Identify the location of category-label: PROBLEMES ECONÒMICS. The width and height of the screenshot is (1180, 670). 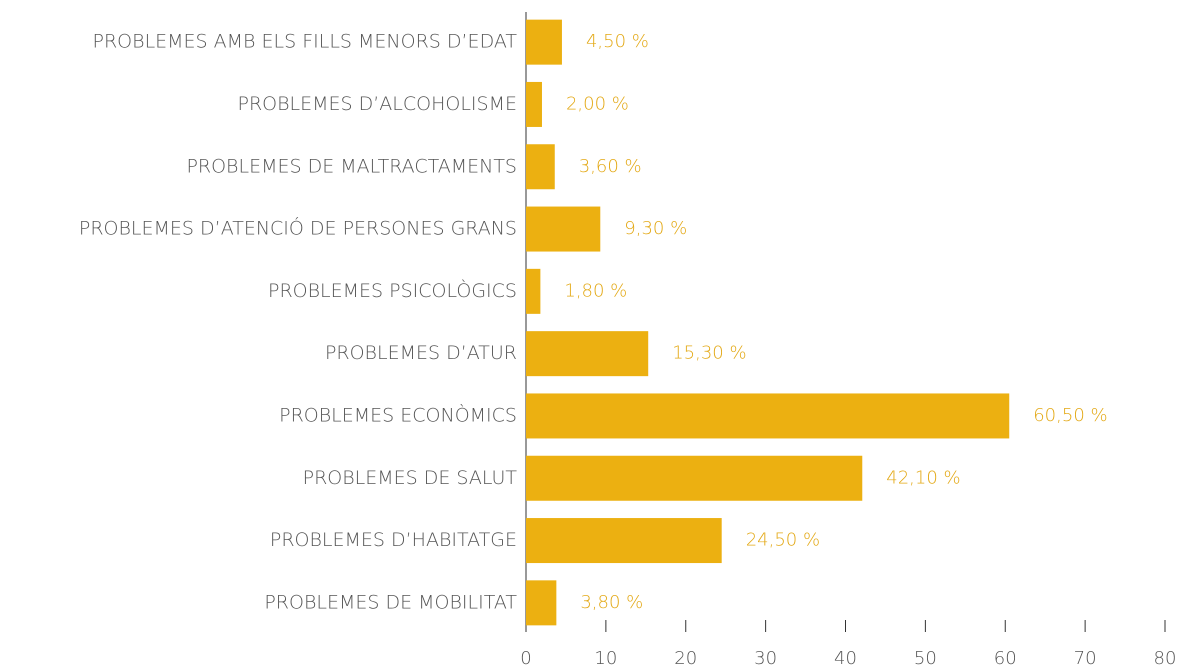
(398, 414).